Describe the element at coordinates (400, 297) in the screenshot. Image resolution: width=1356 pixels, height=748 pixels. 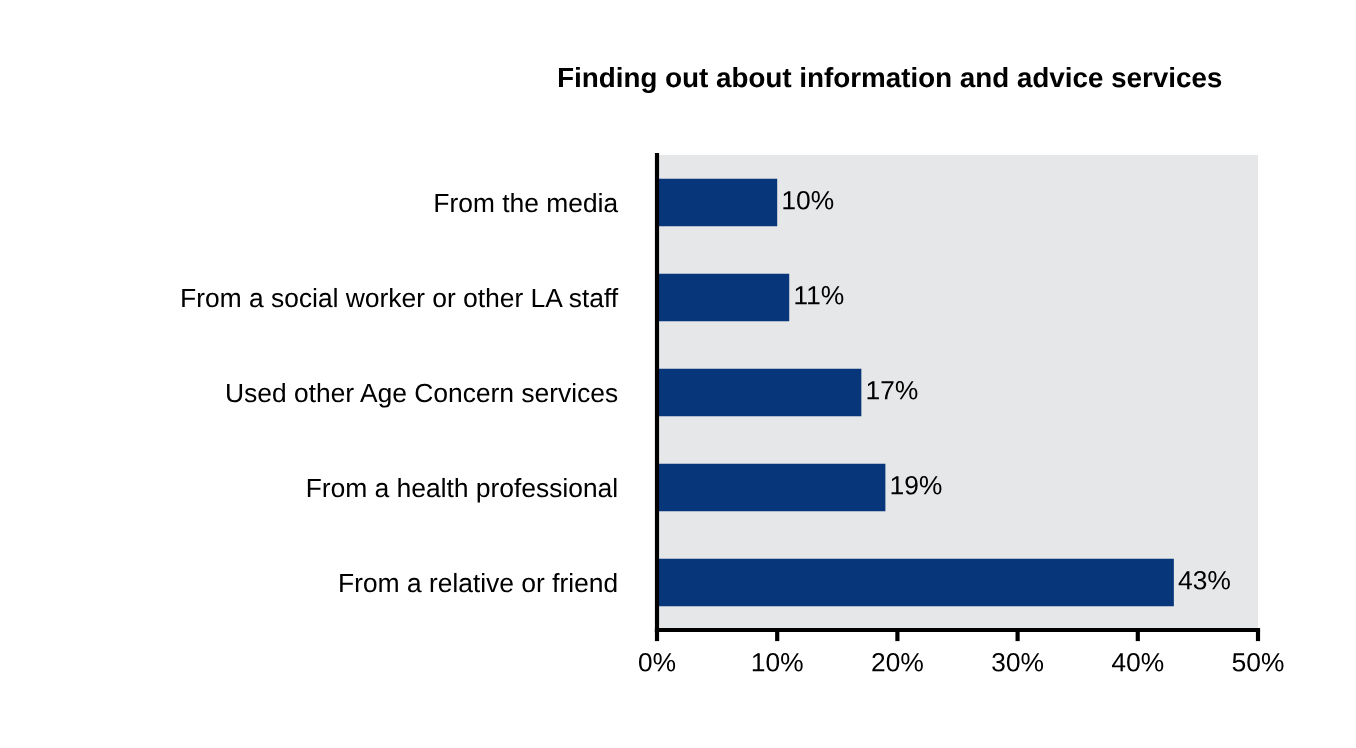
I see `y-tick-label: From a social worker or other LA staff` at that location.